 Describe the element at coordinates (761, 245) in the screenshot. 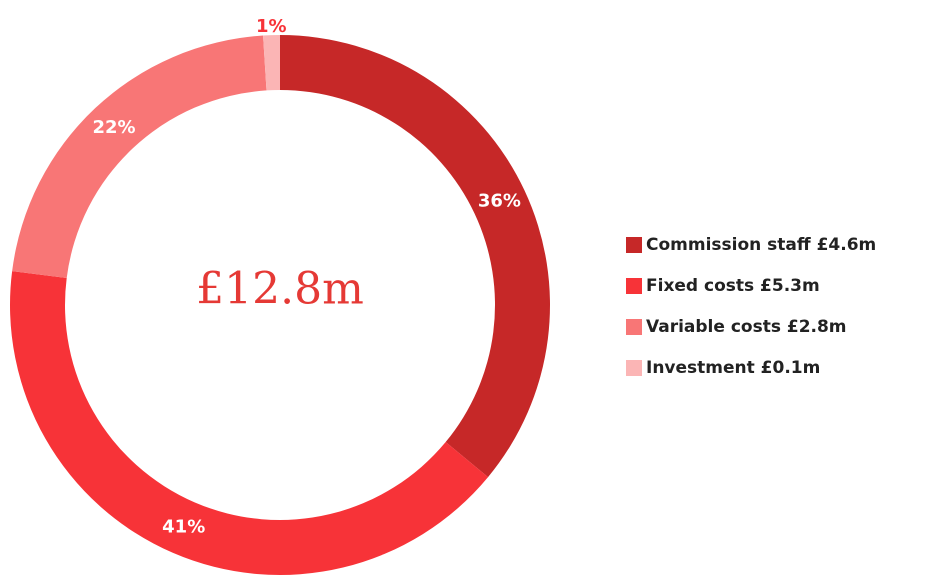

I see `legend-label: Commission staff £4.6m` at that location.